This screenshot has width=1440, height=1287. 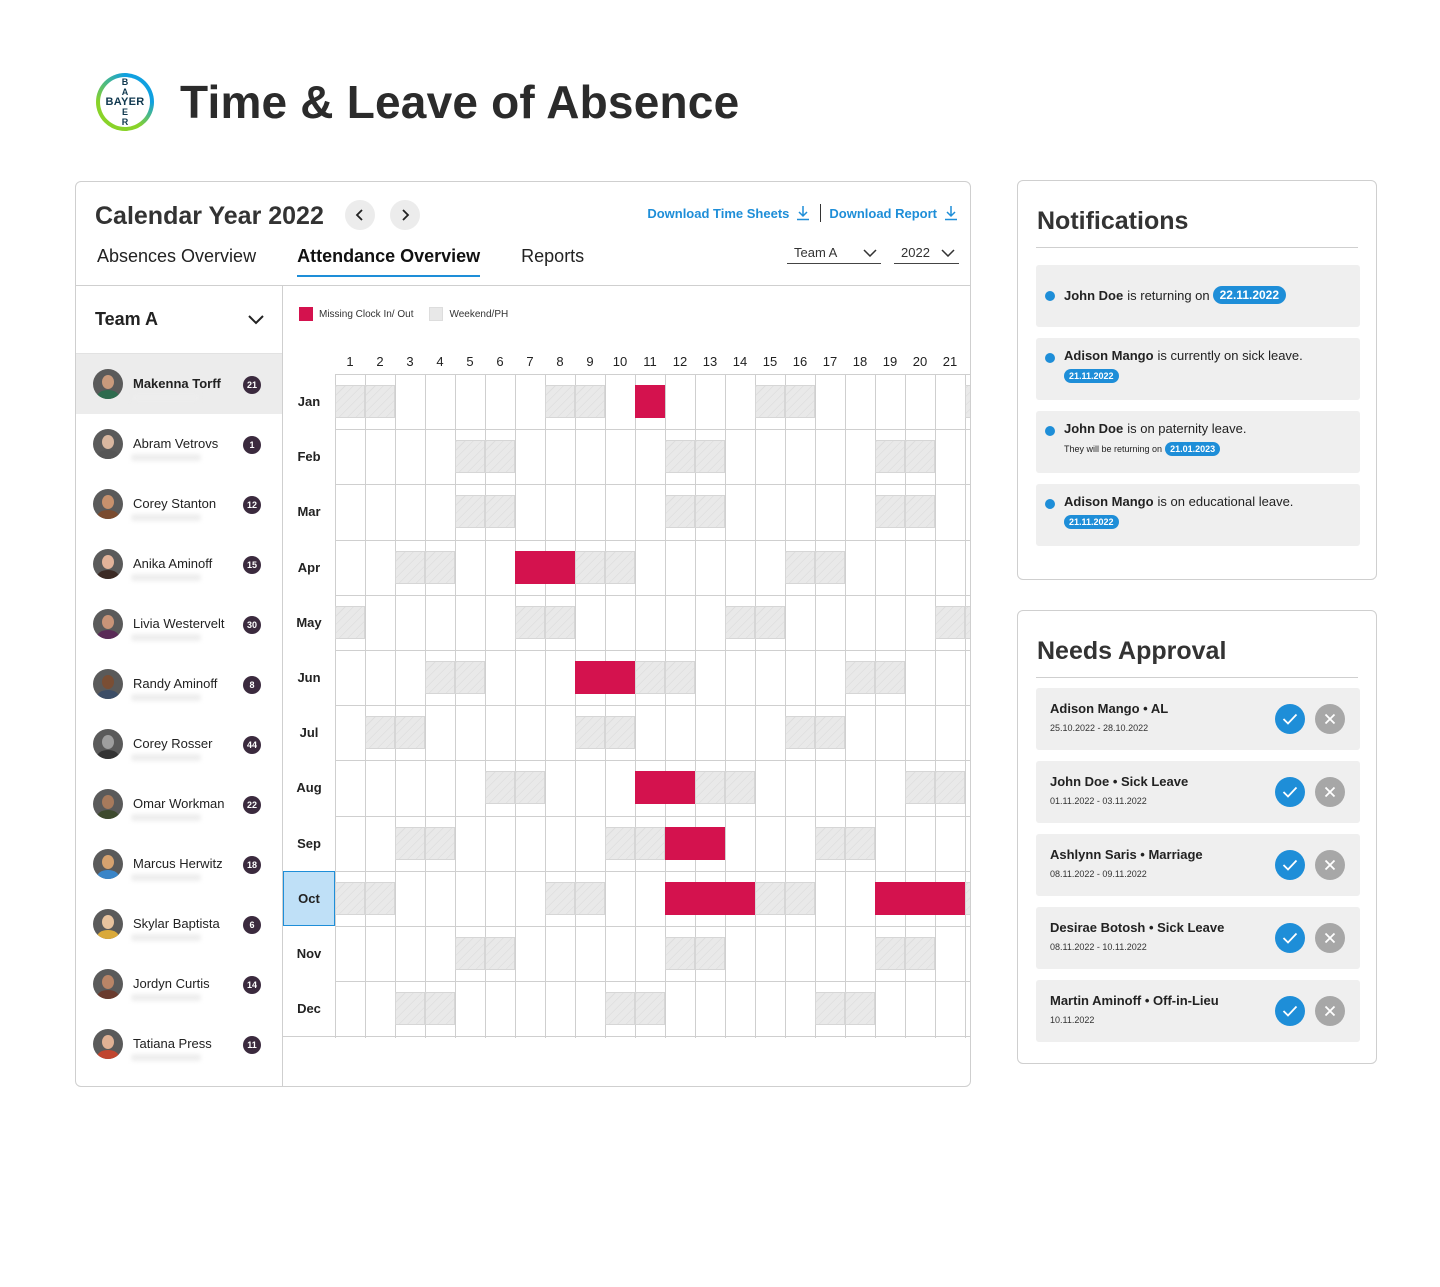 What do you see at coordinates (893, 213) in the screenshot?
I see `download-report-link: Download Report` at bounding box center [893, 213].